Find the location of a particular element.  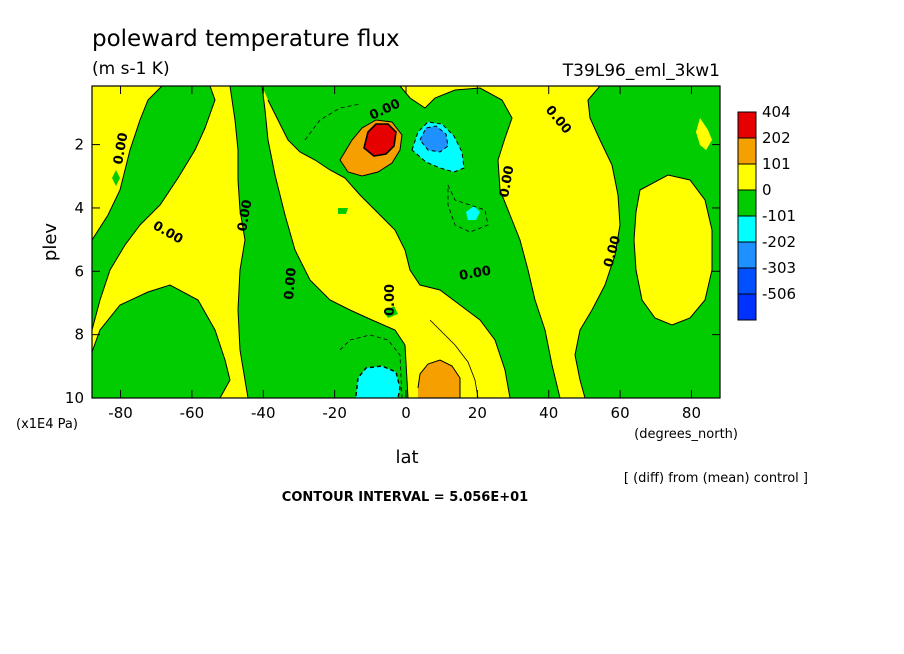

x-tick-label: 0 is located at coordinates (406, 413).